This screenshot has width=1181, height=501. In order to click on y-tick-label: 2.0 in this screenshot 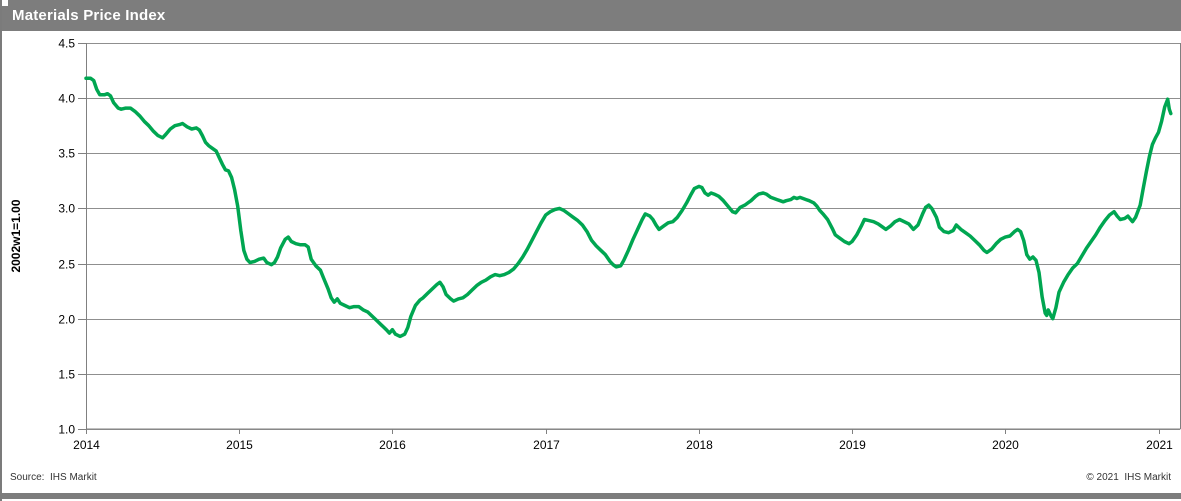, I will do `click(66, 320)`.